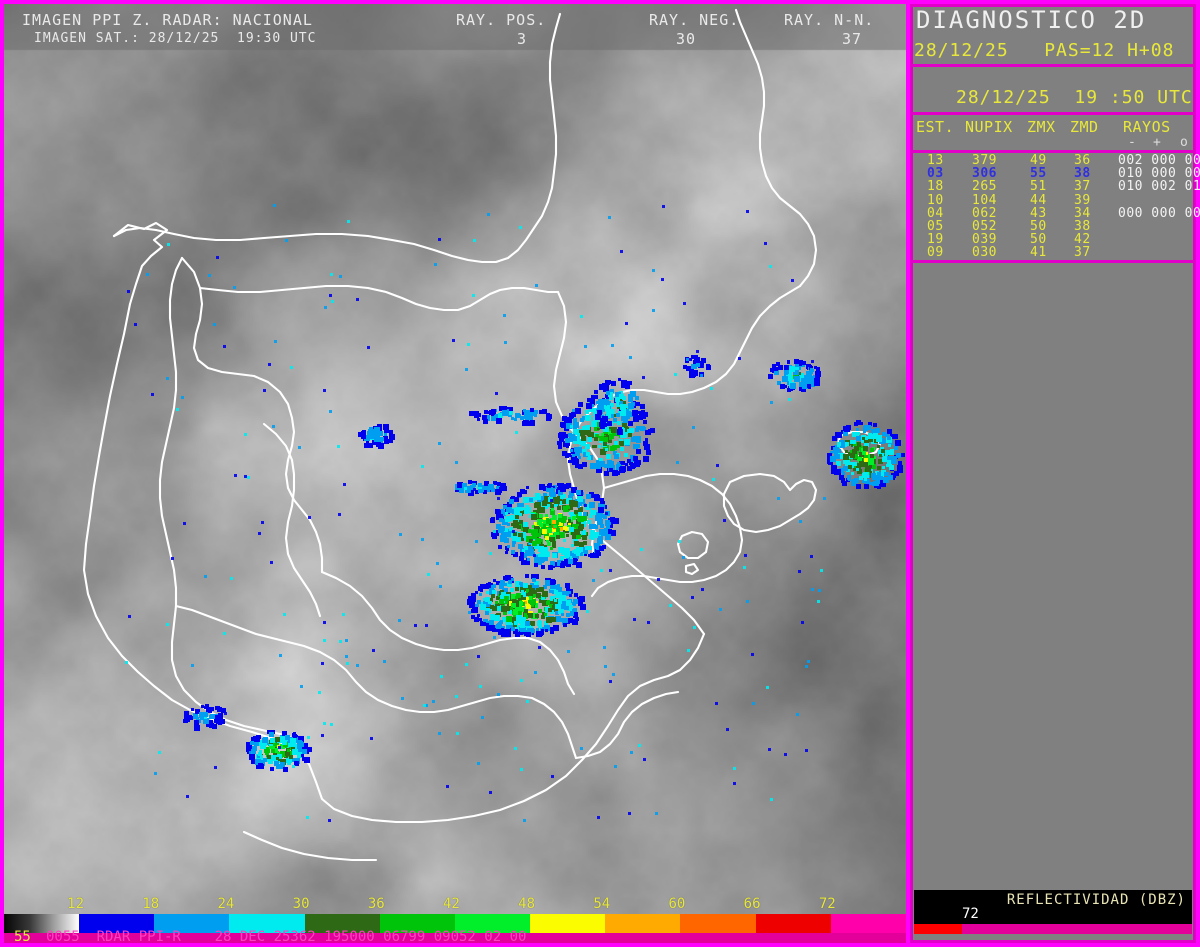 This screenshot has width=1200, height=947. Describe the element at coordinates (1053, 252) in the screenshot. I see `table-row: 09 030 41 37` at that location.